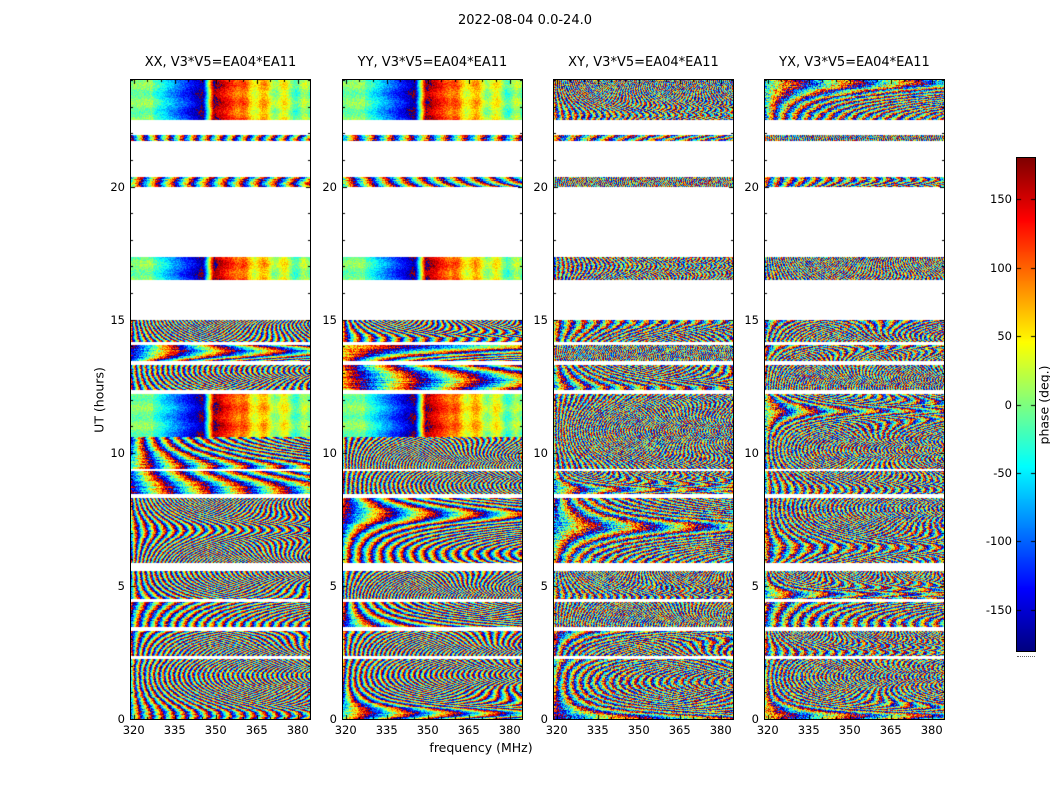  I want to click on x-axis-label: frequency (MHz), so click(481, 747).